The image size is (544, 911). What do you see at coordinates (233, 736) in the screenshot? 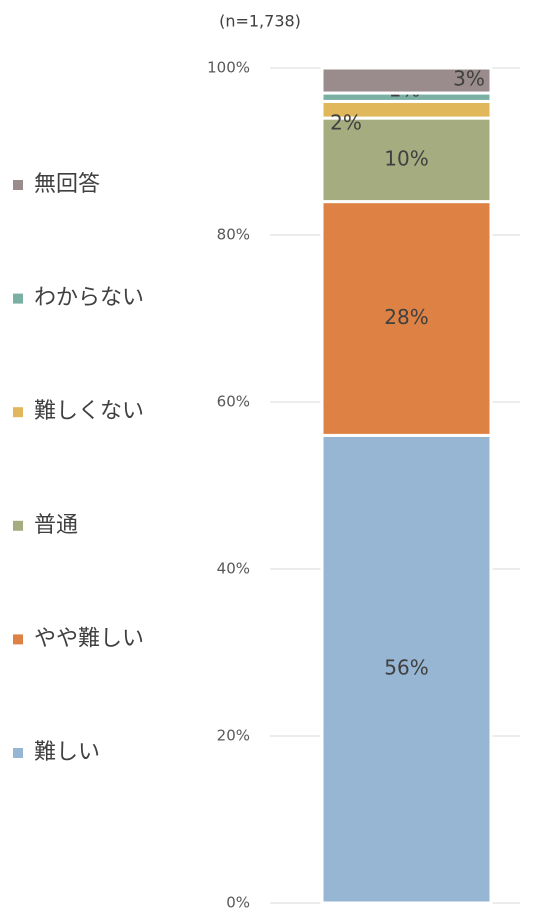
I see `y-tick-label: 20%` at bounding box center [233, 736].